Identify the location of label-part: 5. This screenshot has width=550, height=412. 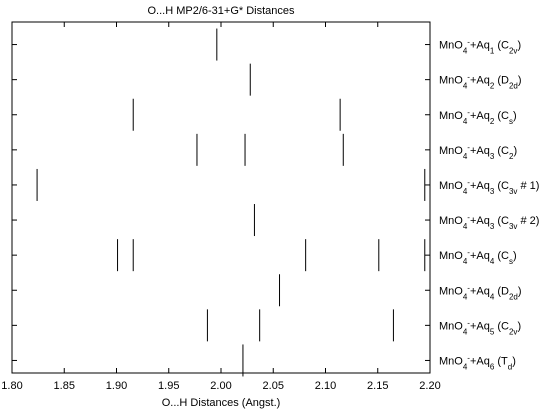
(492, 331).